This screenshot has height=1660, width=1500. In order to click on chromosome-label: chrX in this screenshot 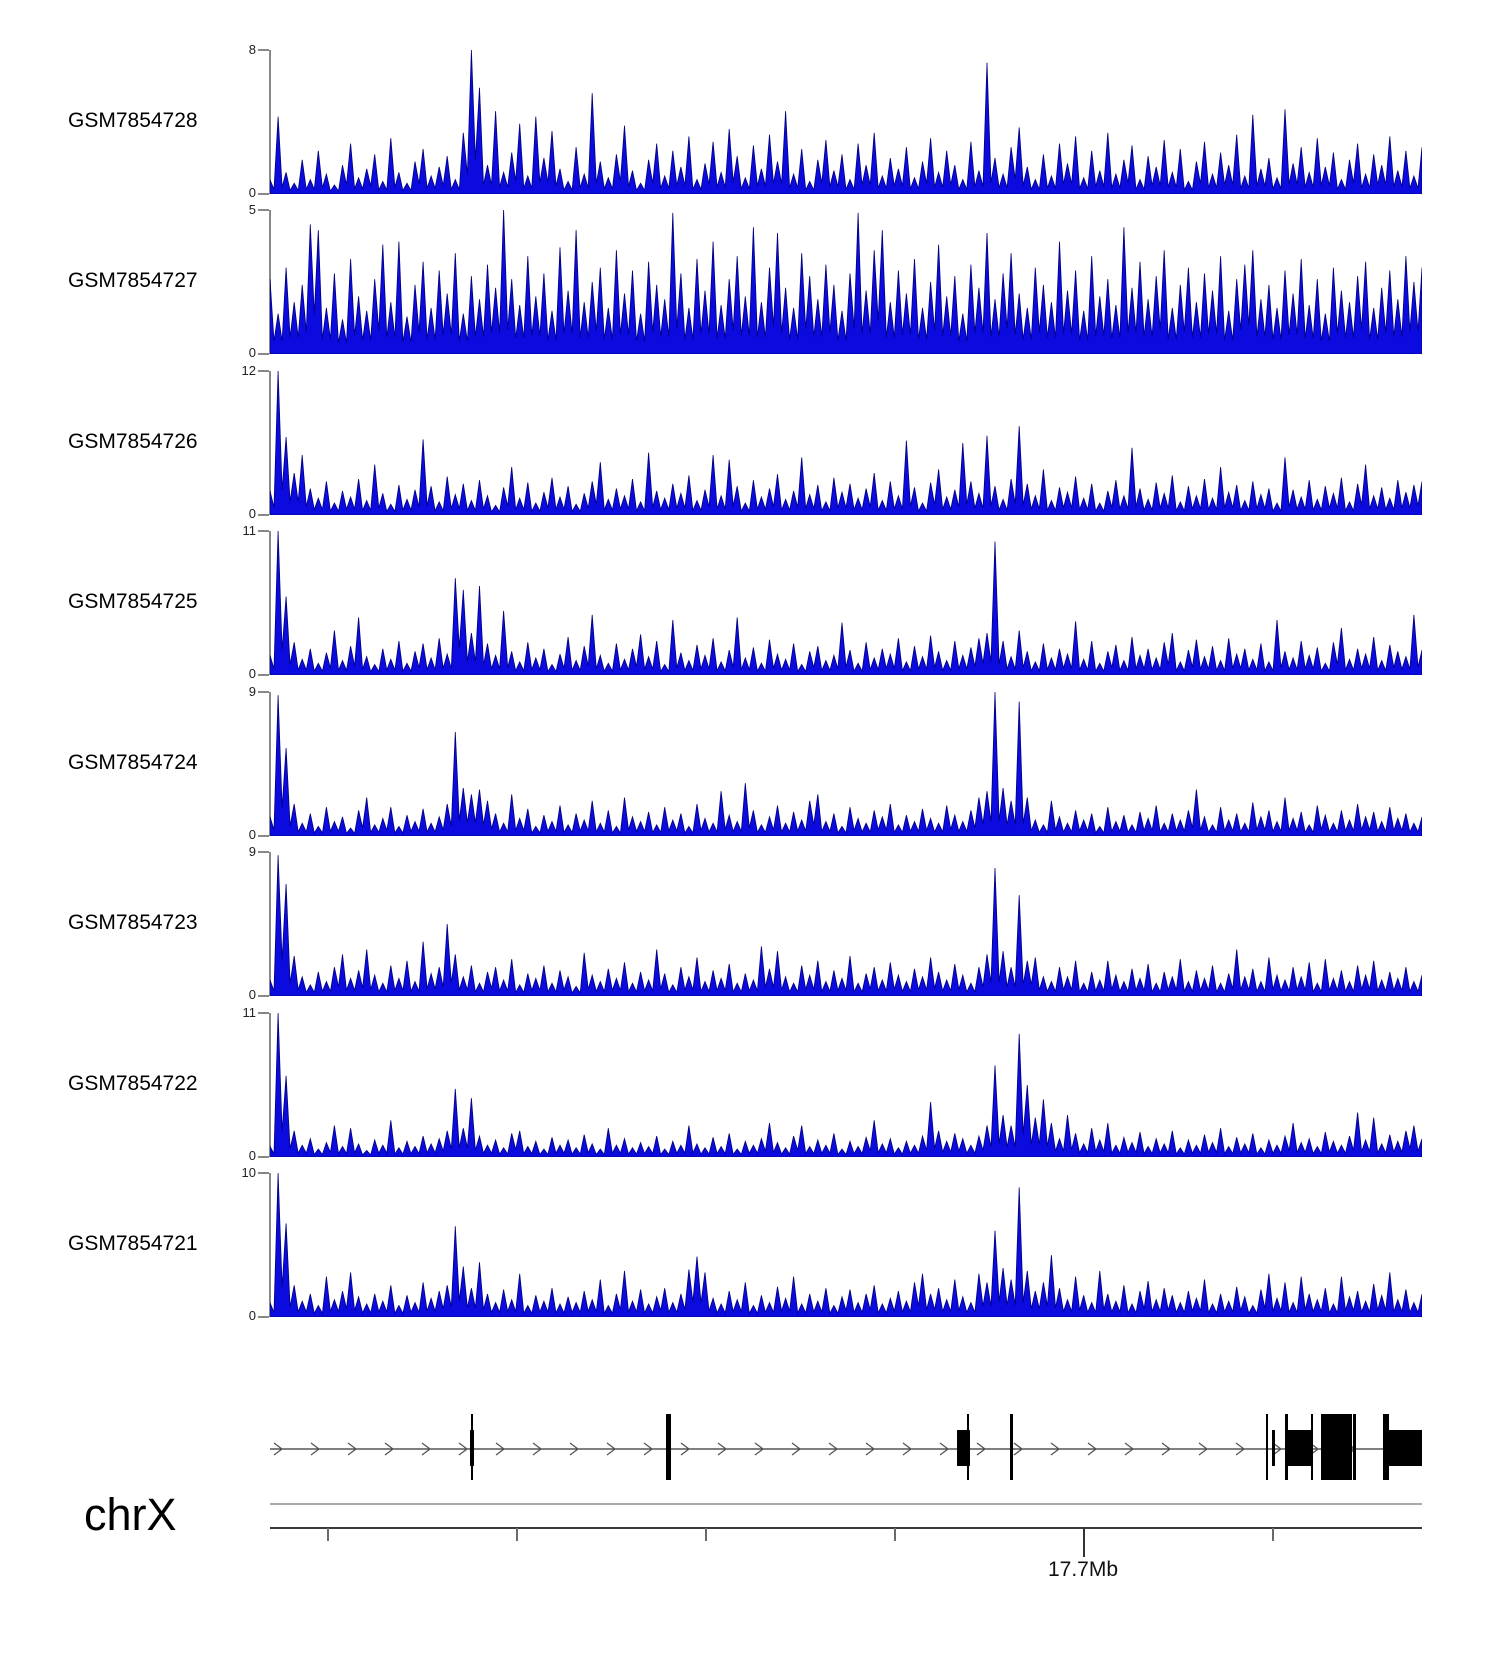, I will do `click(130, 1514)`.